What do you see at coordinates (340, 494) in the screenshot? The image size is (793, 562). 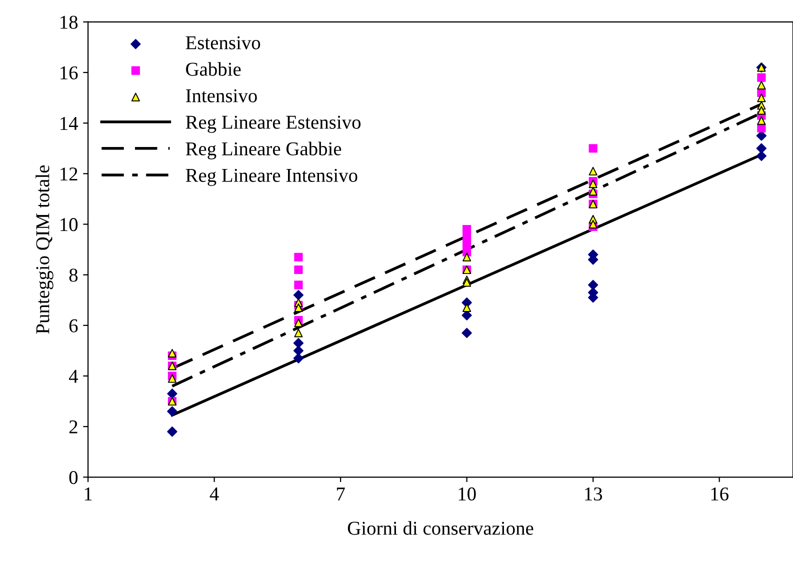 I see `x-tick-label: 7` at bounding box center [340, 494].